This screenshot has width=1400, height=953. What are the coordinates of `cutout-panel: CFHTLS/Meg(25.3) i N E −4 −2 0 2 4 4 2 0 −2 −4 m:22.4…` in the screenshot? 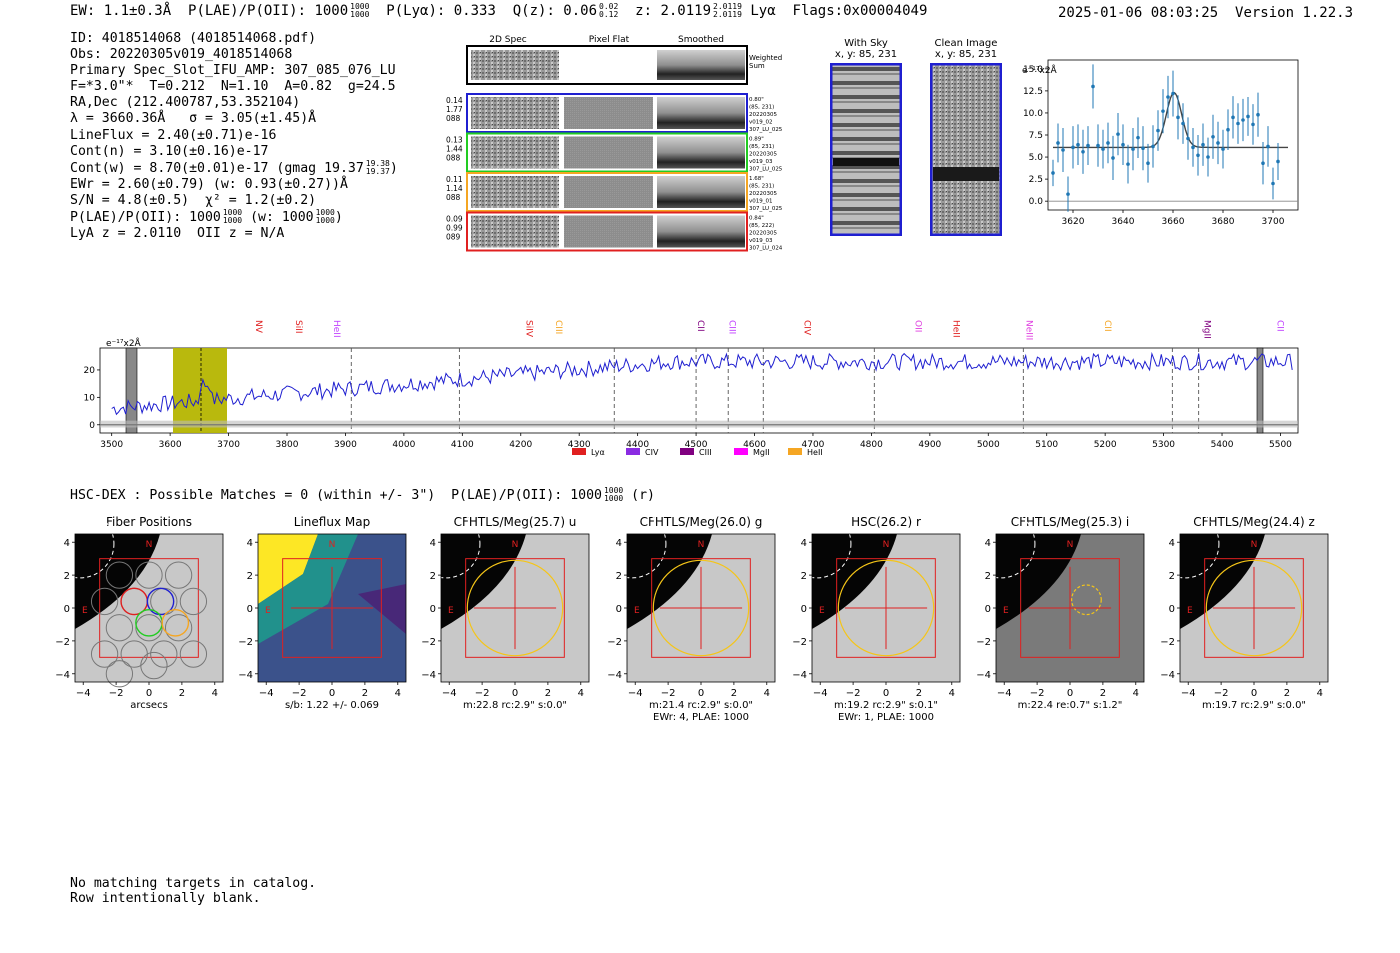 It's located at (1061, 620).